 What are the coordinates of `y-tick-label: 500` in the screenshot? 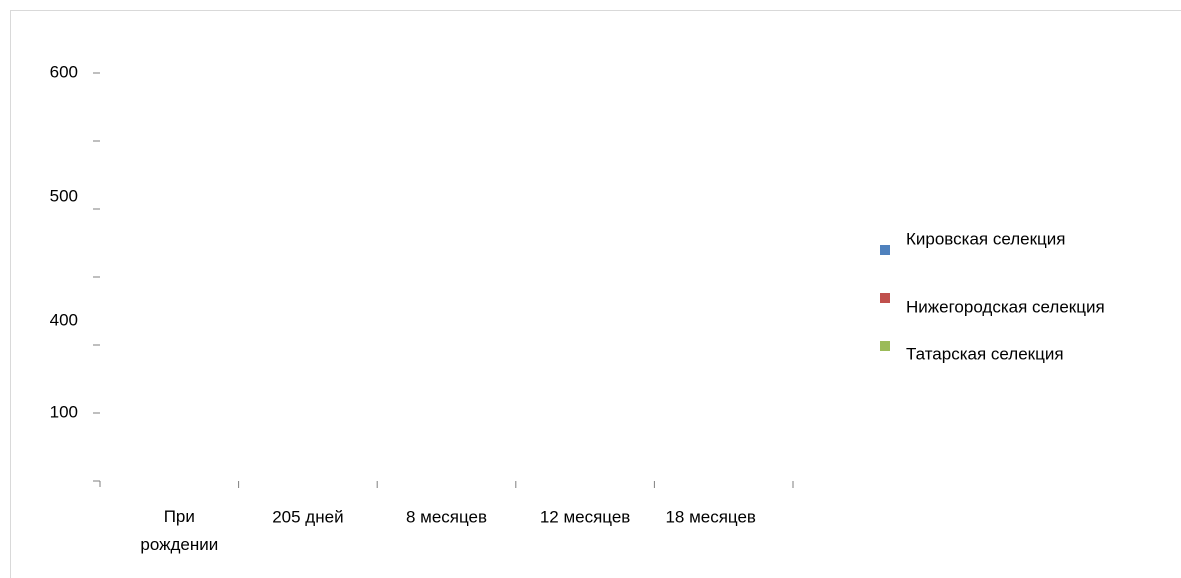 It's located at (64, 195).